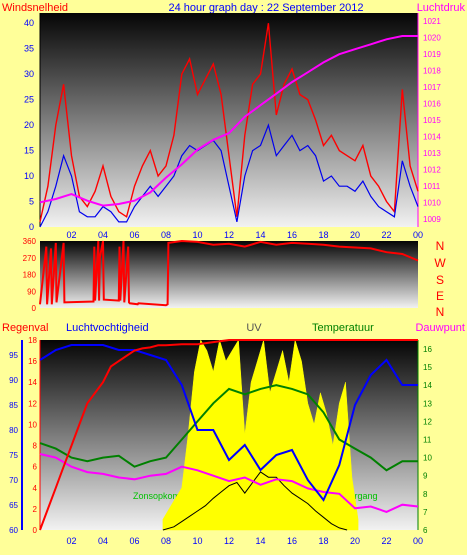 The height and width of the screenshot is (555, 467). What do you see at coordinates (425, 512) in the screenshot?
I see `temperature-tick-label: 7` at bounding box center [425, 512].